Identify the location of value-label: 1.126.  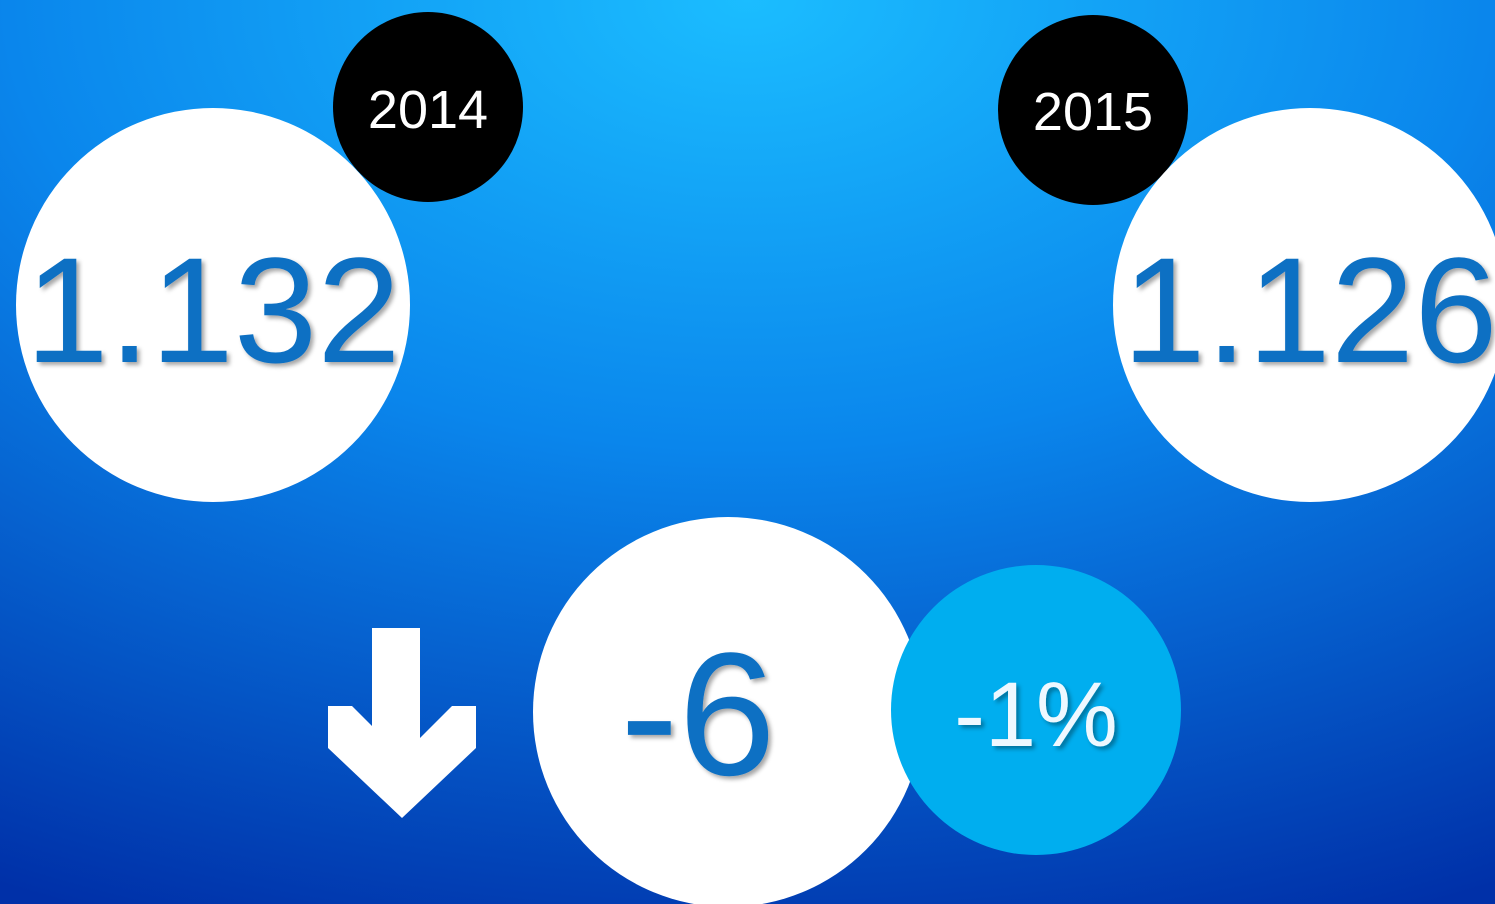
(1308, 310).